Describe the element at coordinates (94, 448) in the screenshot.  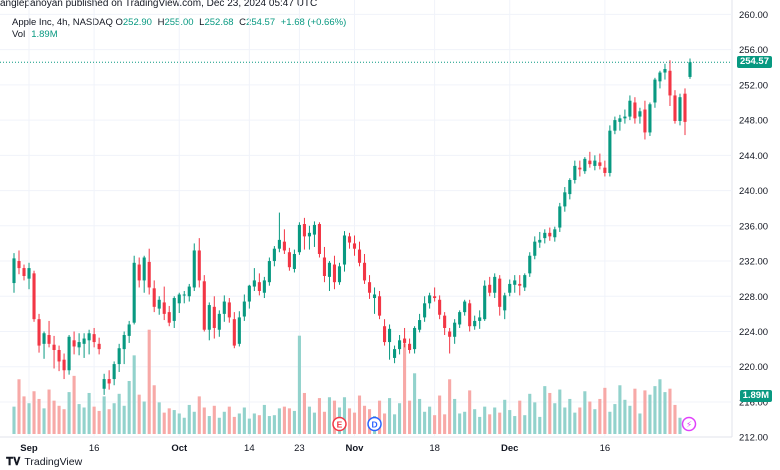
I see `x-tick-label: 16` at that location.